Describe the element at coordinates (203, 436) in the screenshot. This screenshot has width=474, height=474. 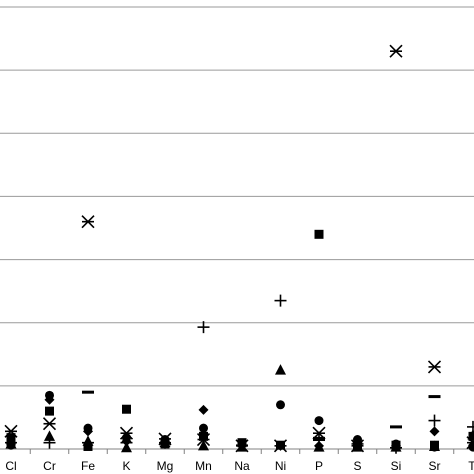
I see `point-square-mn` at that location.